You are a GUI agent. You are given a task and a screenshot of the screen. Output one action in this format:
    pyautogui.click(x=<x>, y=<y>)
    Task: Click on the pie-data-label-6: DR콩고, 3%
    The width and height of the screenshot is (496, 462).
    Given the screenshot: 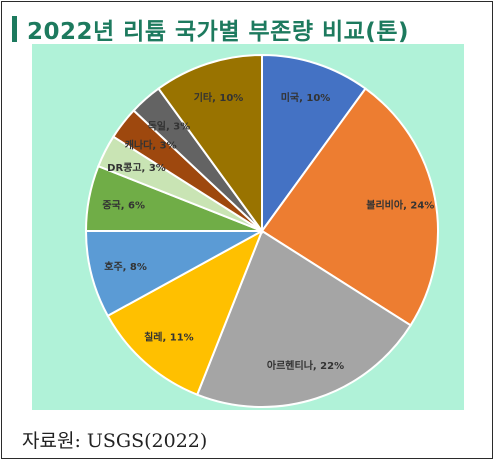 What is the action you would take?
    pyautogui.click(x=136, y=168)
    